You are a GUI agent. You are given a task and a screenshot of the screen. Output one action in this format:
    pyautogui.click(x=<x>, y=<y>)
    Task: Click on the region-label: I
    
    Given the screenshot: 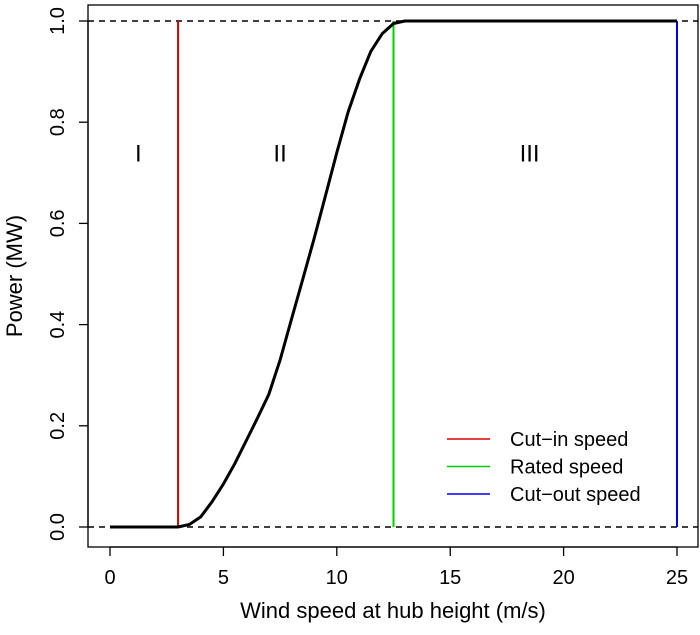 What is the action you would take?
    pyautogui.click(x=138, y=154)
    